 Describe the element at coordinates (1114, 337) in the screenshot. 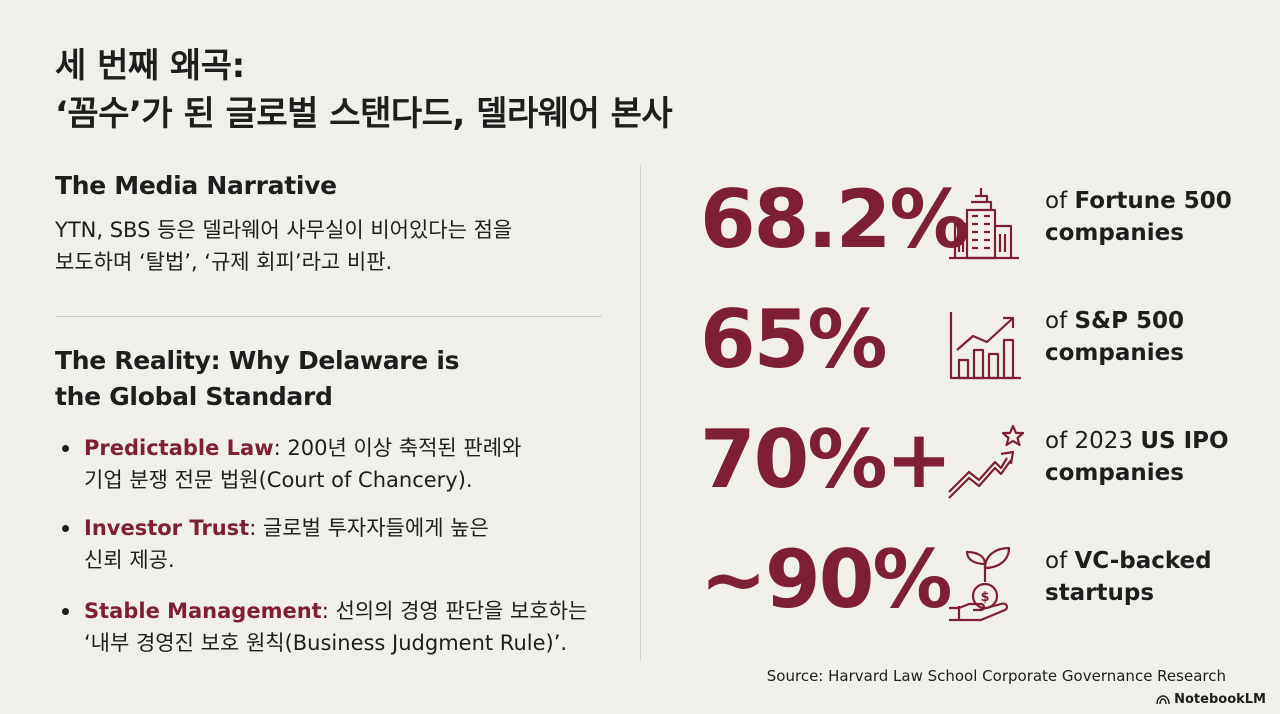

I see `stat-description: of S&P 500 companies` at that location.